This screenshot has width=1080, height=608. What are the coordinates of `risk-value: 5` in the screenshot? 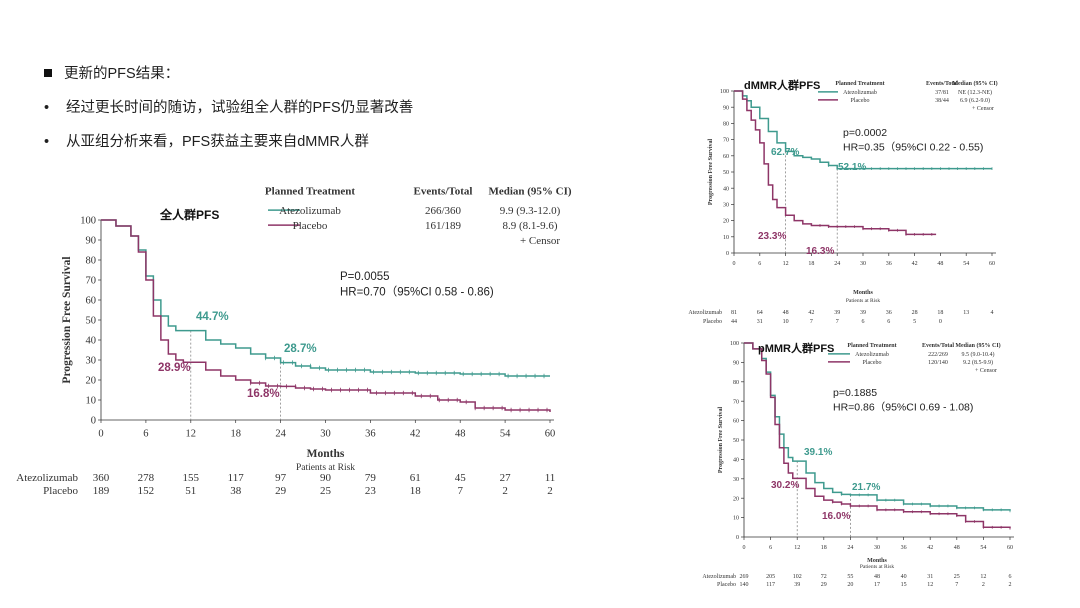 It's located at (914, 322).